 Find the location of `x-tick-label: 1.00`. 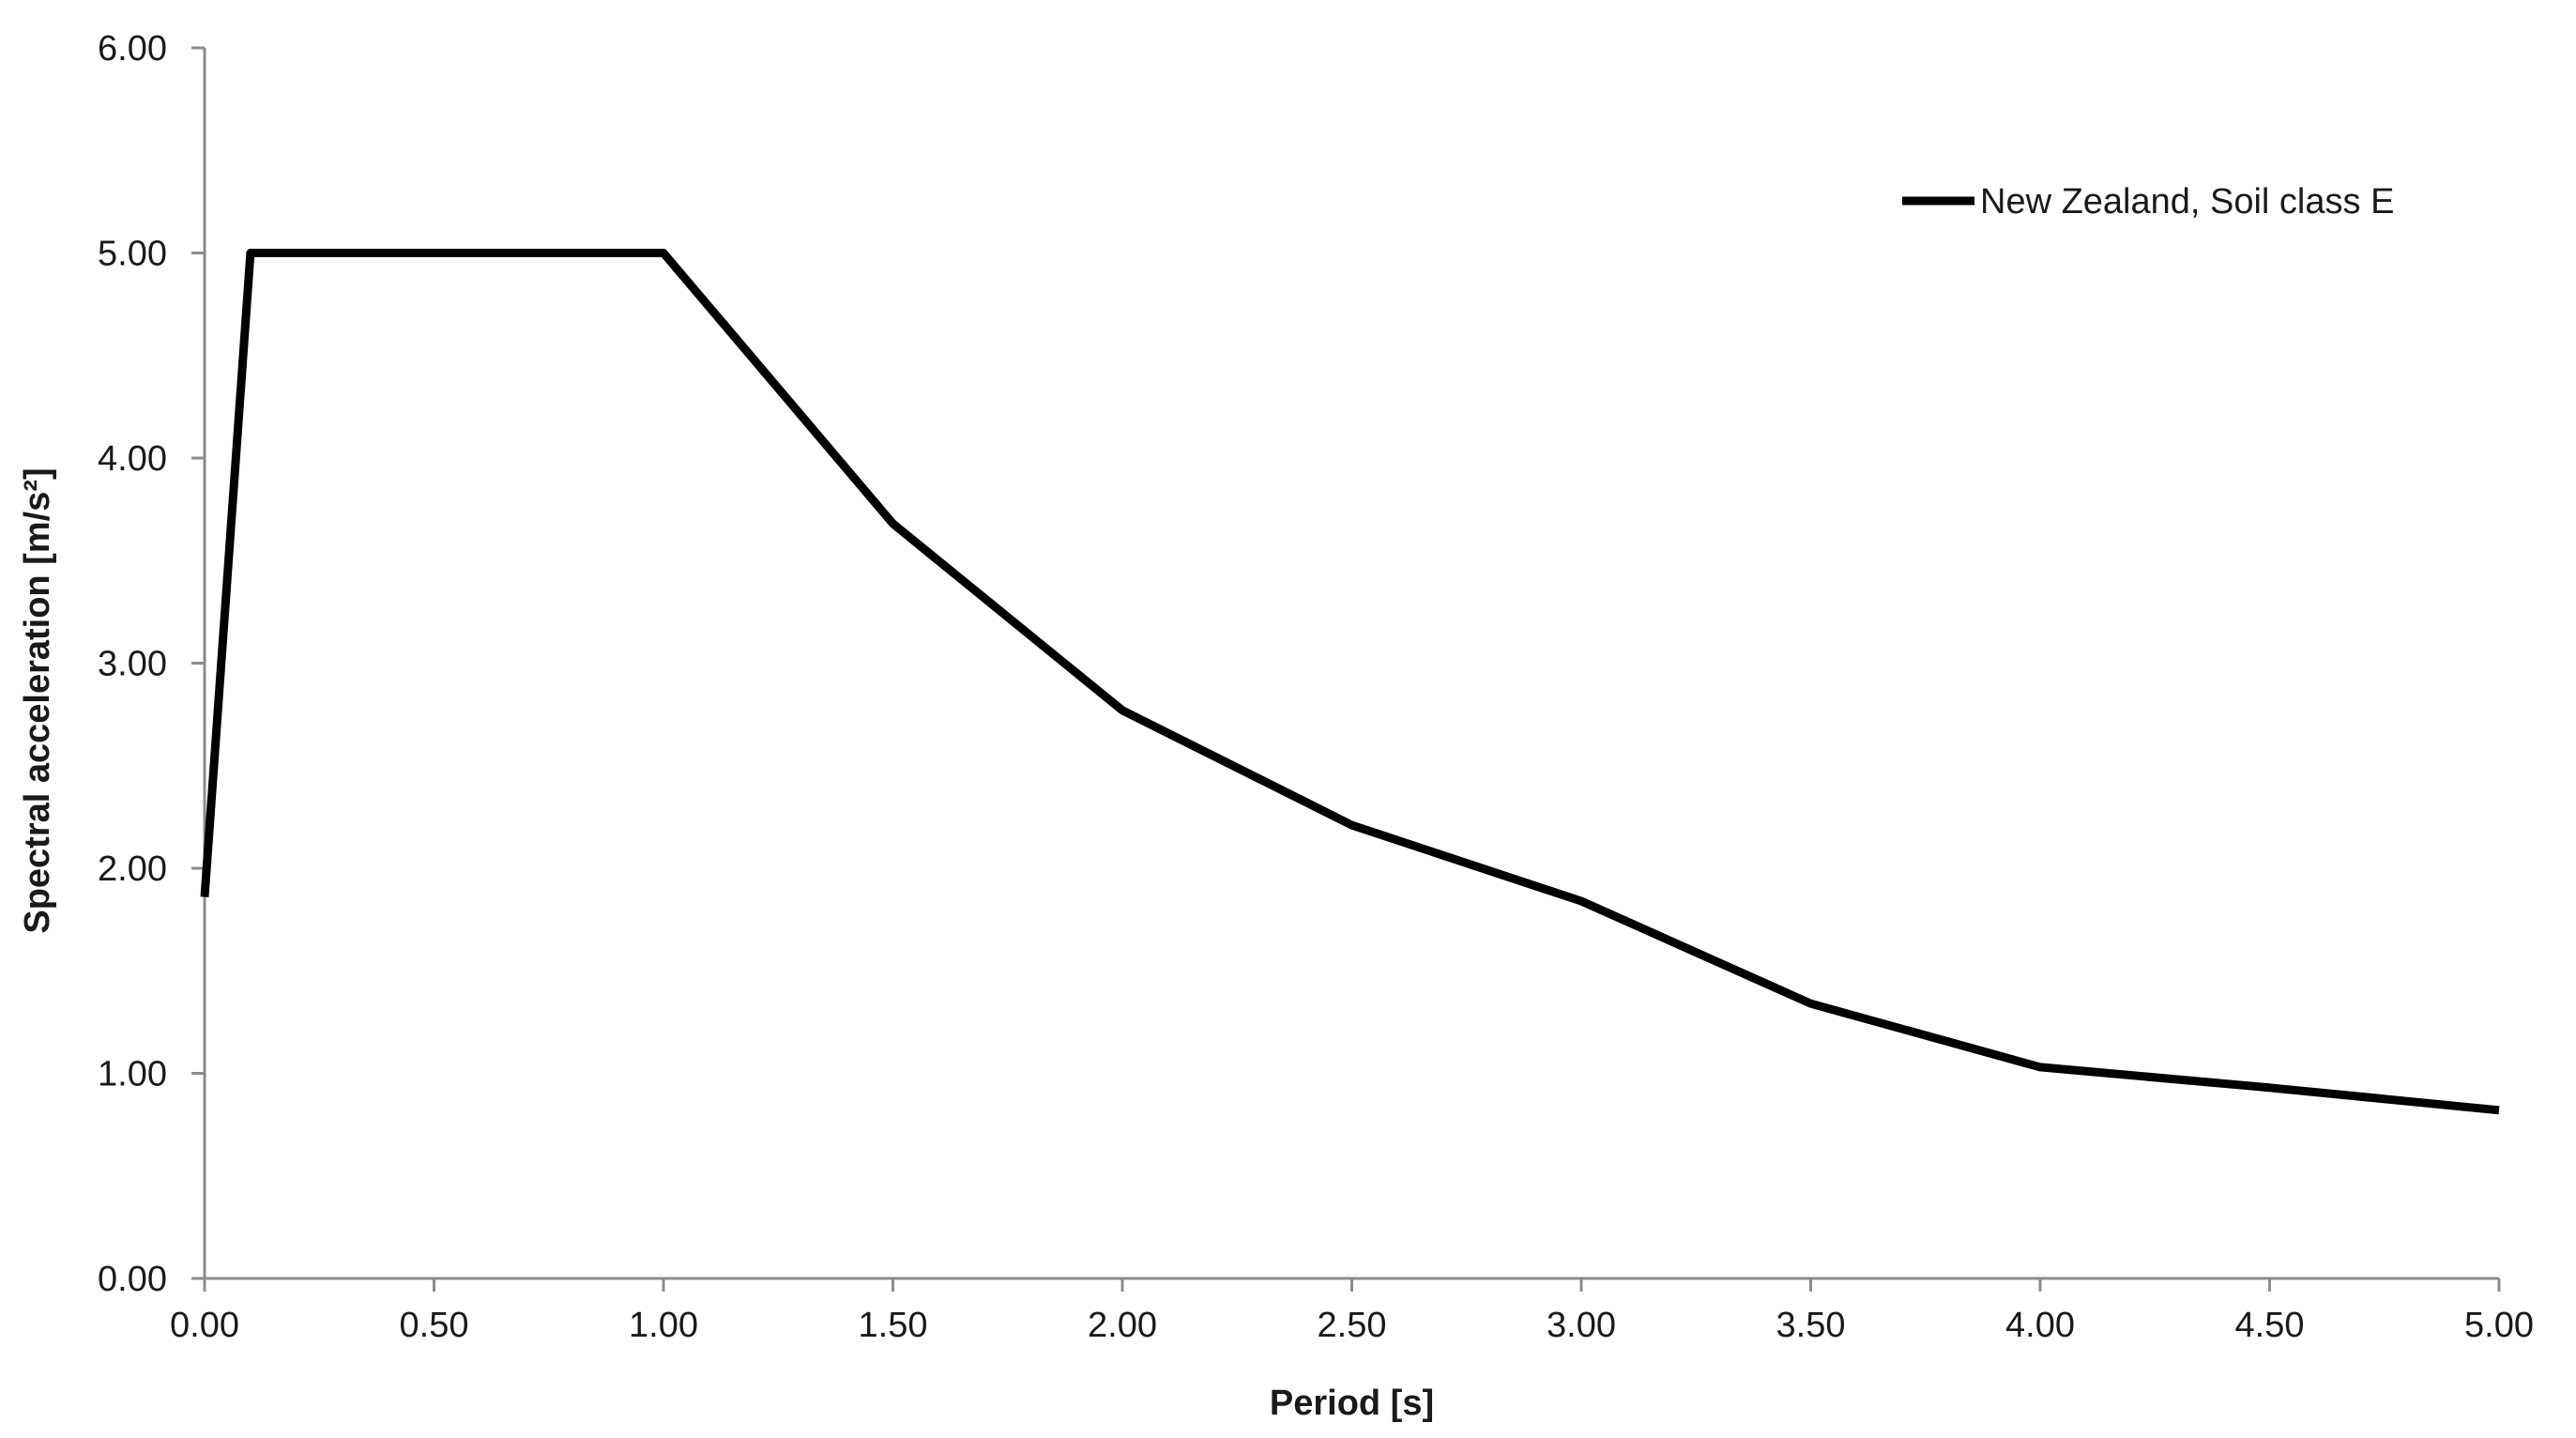

x-tick-label: 1.00 is located at coordinates (663, 1325).